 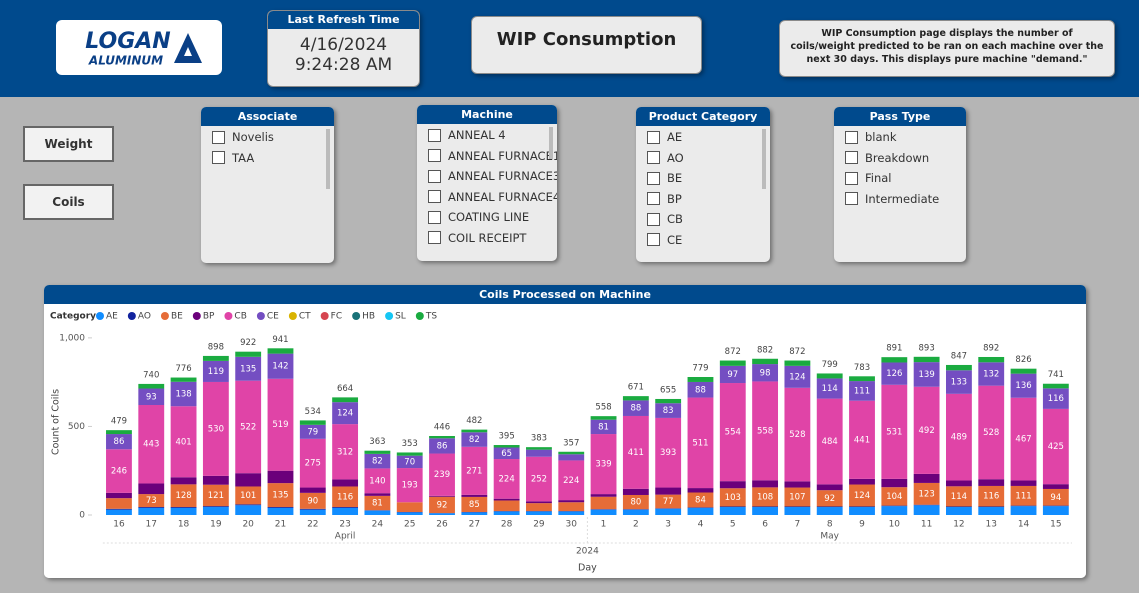 What do you see at coordinates (68, 144) in the screenshot?
I see `weight-button: Weight` at bounding box center [68, 144].